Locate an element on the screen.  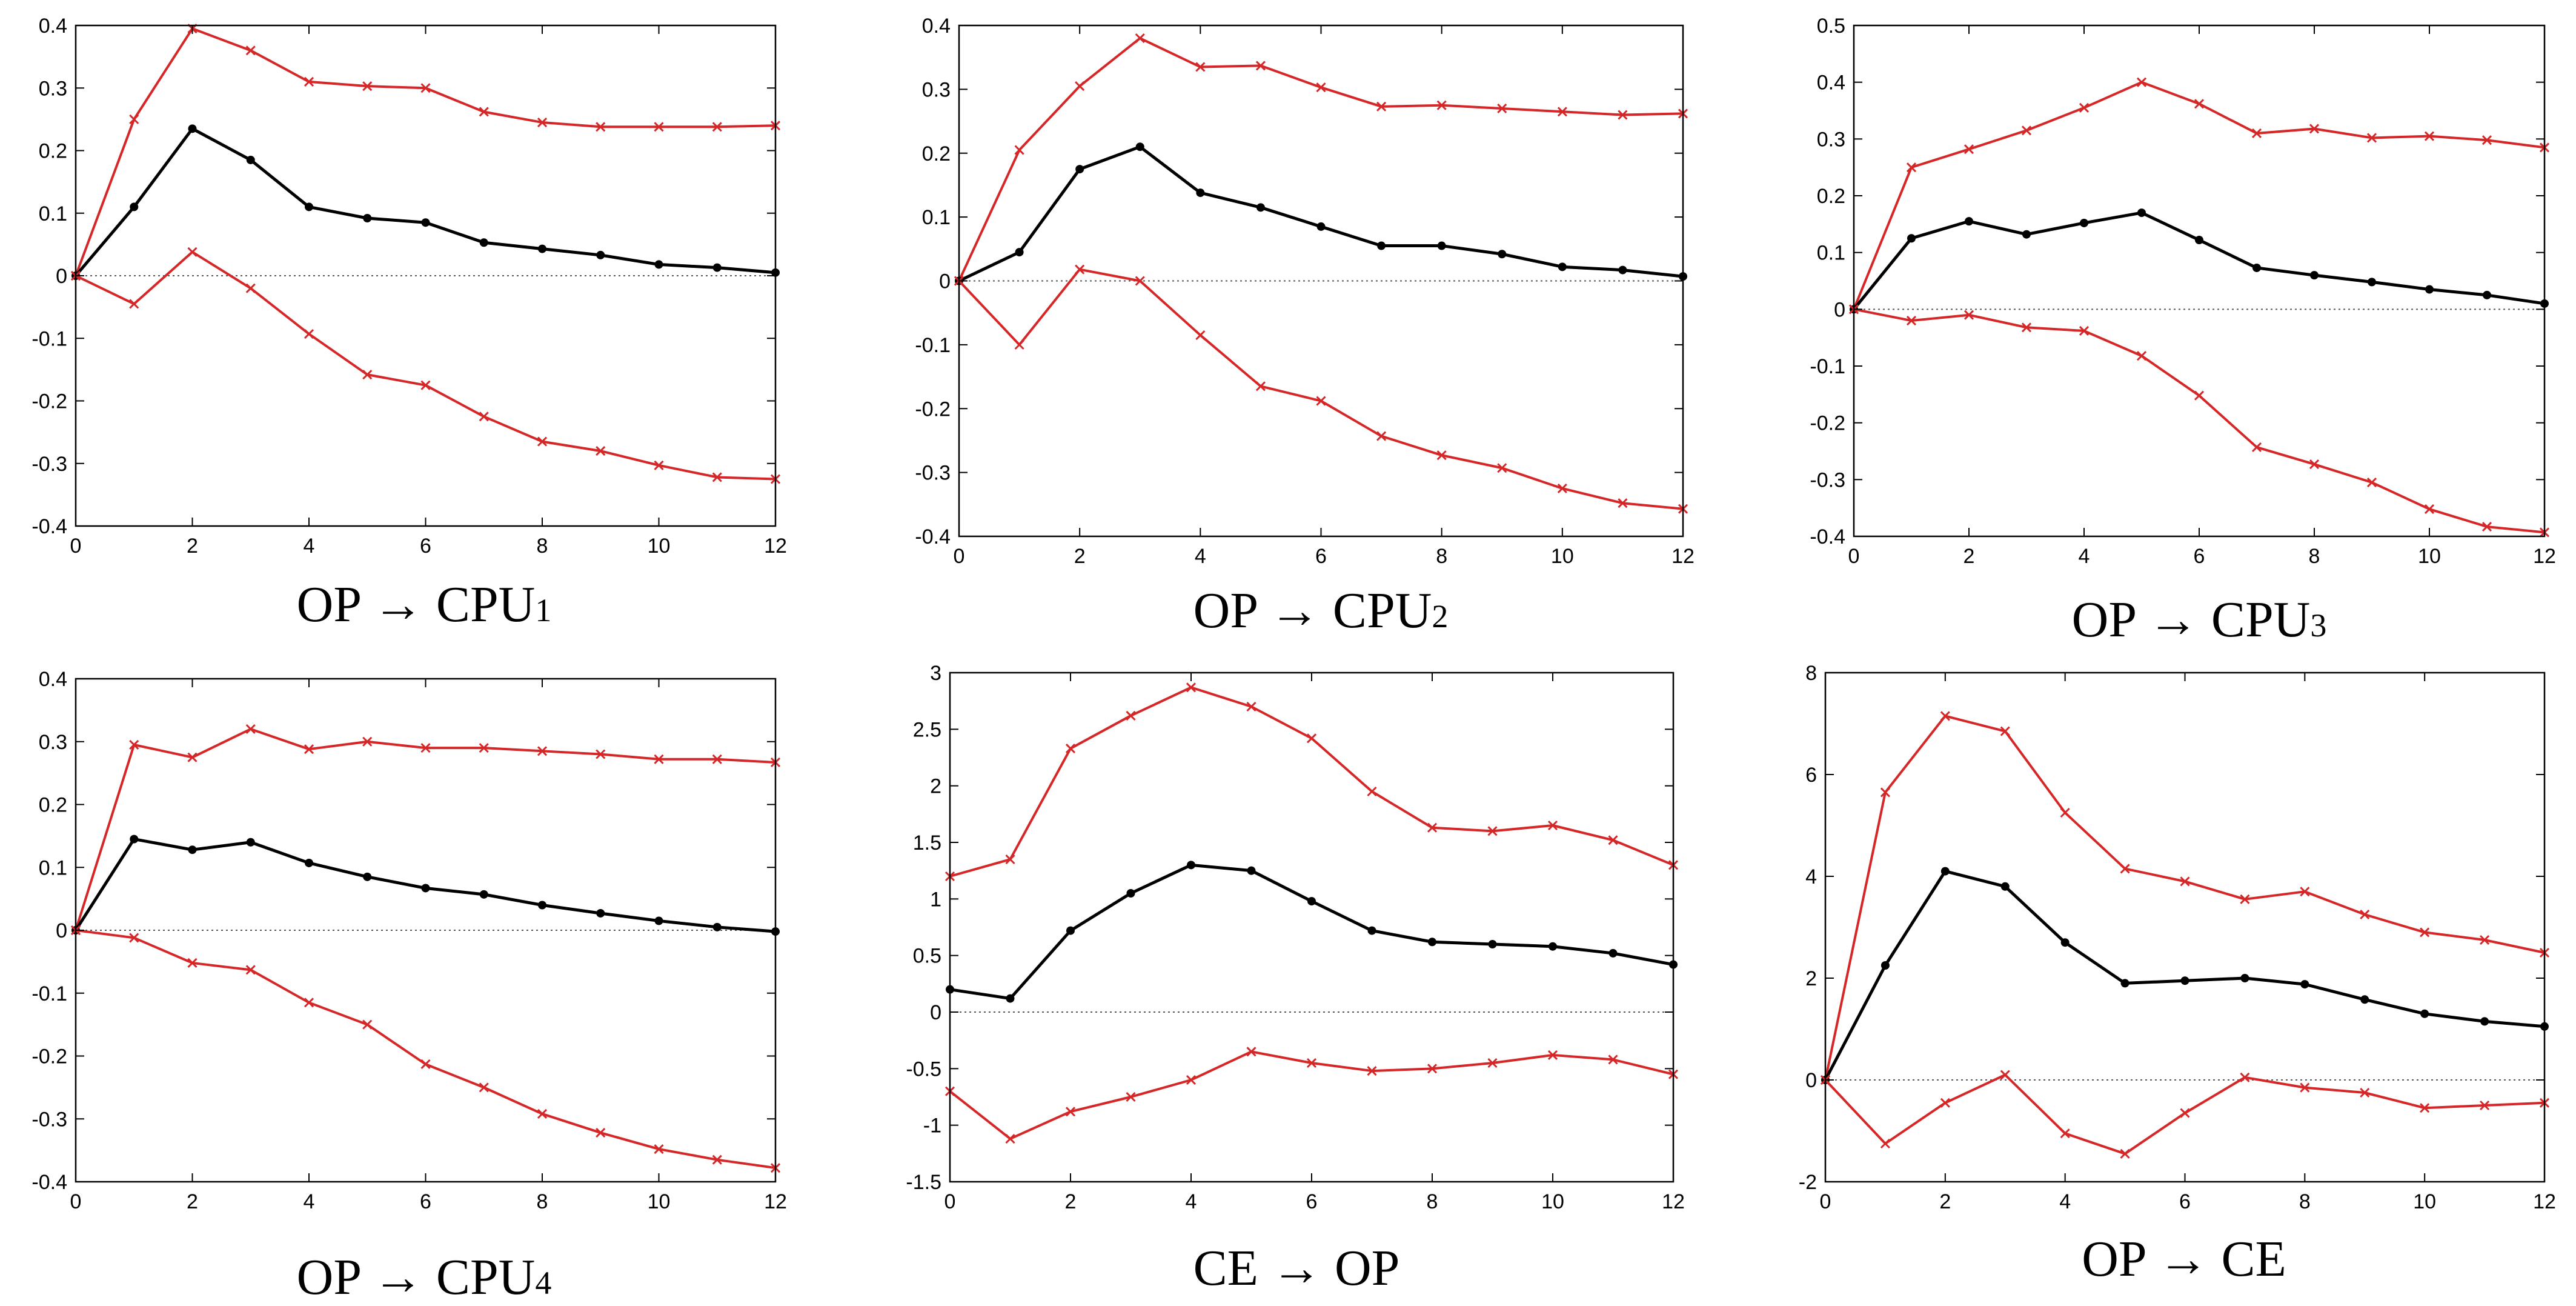
point-lower-6-stroke-b is located at coordinates (2185, 1113).